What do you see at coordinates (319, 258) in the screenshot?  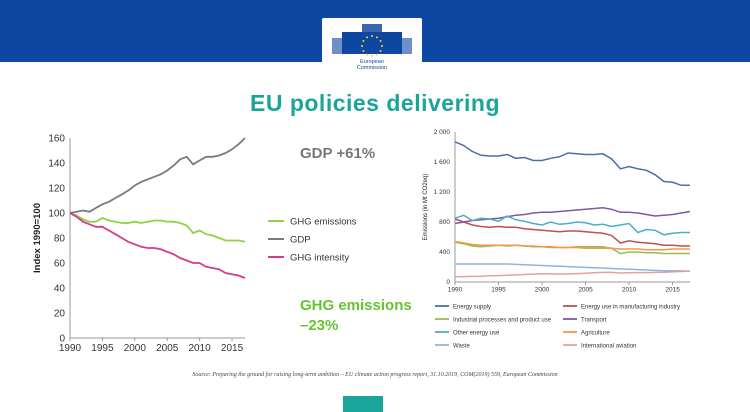 I see `legend-label: GHG intensity` at bounding box center [319, 258].